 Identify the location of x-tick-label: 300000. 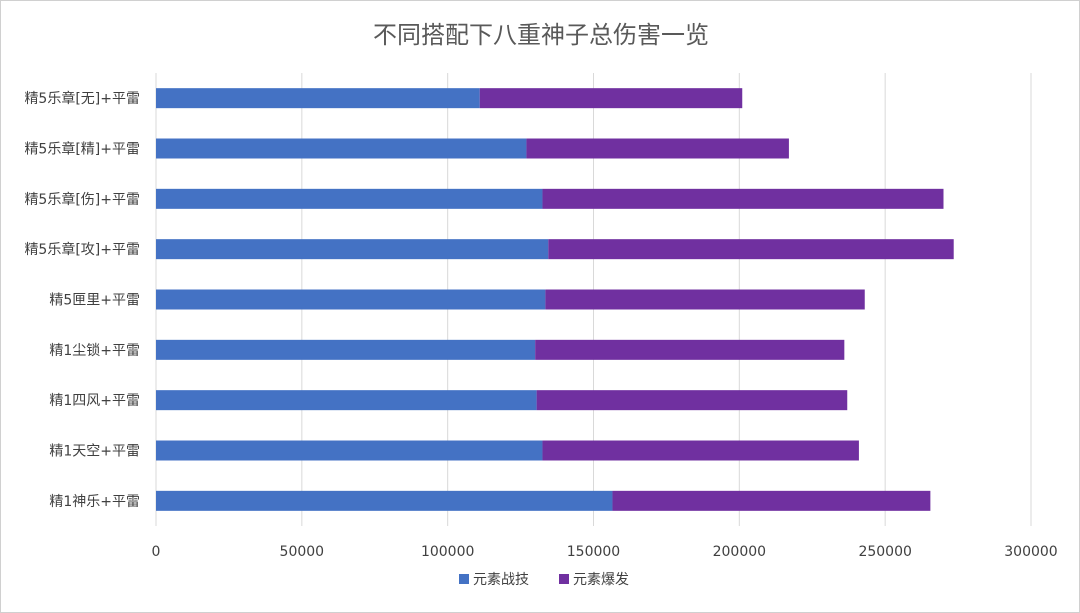
(1030, 552).